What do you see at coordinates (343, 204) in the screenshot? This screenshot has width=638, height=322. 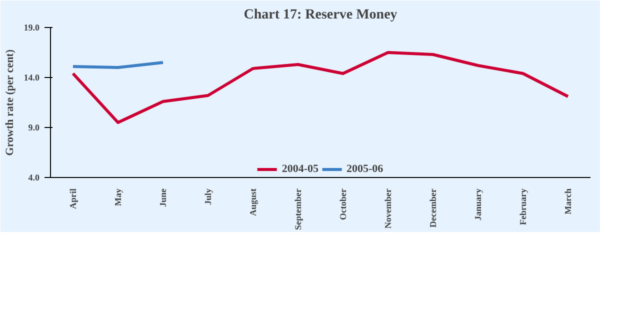 I see `x-tick-label: October` at bounding box center [343, 204].